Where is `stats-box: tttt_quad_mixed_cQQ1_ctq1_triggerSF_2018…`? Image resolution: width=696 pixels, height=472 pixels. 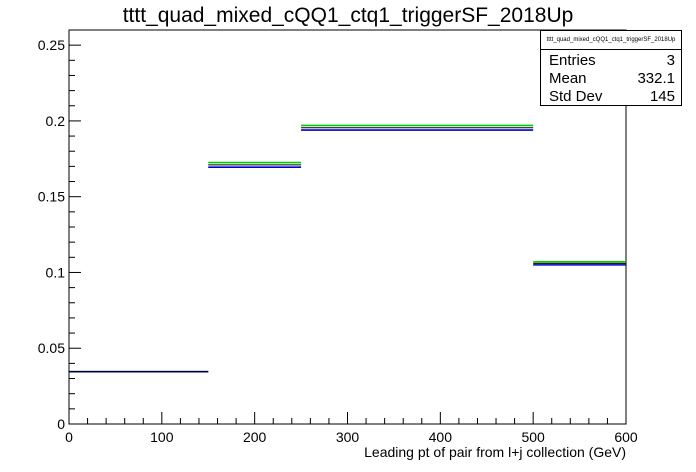 stats-box: tttt_quad_mixed_cQQ1_ctq1_triggerSF_2018… is located at coordinates (611, 68).